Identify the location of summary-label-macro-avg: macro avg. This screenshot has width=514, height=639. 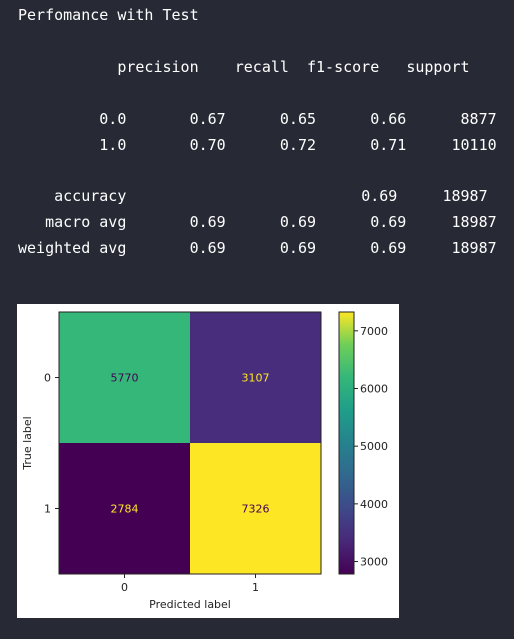
(86, 222).